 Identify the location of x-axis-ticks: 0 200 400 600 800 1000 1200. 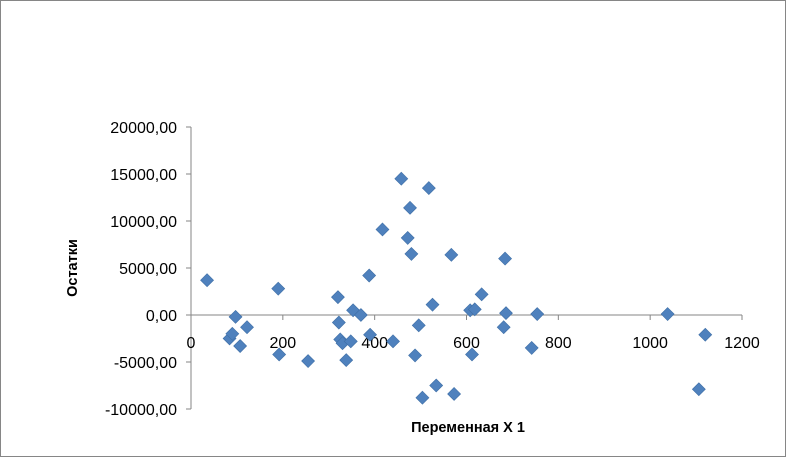
(473, 333).